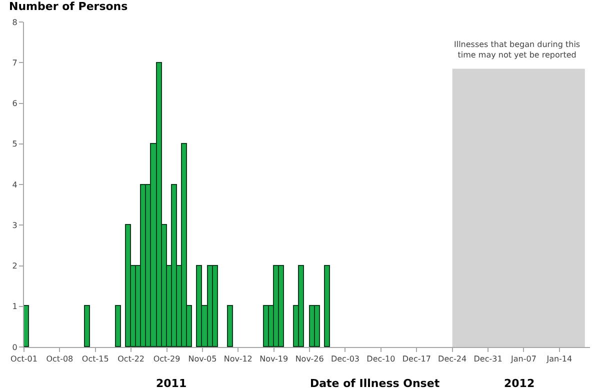 The width and height of the screenshot is (598, 389). Describe the element at coordinates (523, 359) in the screenshot. I see `x-tick-label: Jan-07` at that location.